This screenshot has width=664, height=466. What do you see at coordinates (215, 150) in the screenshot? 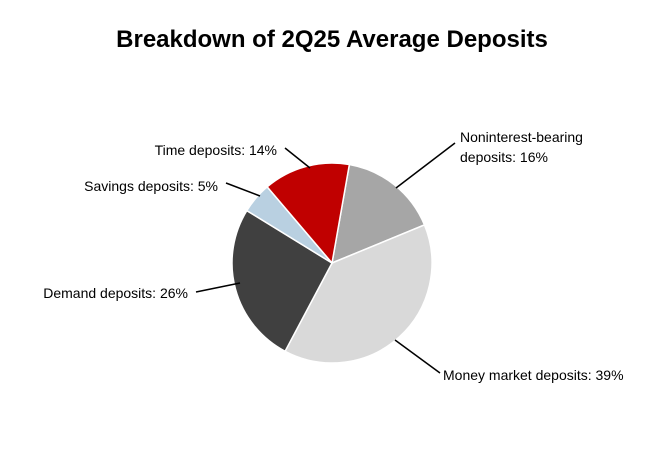
I see `slice-label: Time deposits: 14%` at bounding box center [215, 150].